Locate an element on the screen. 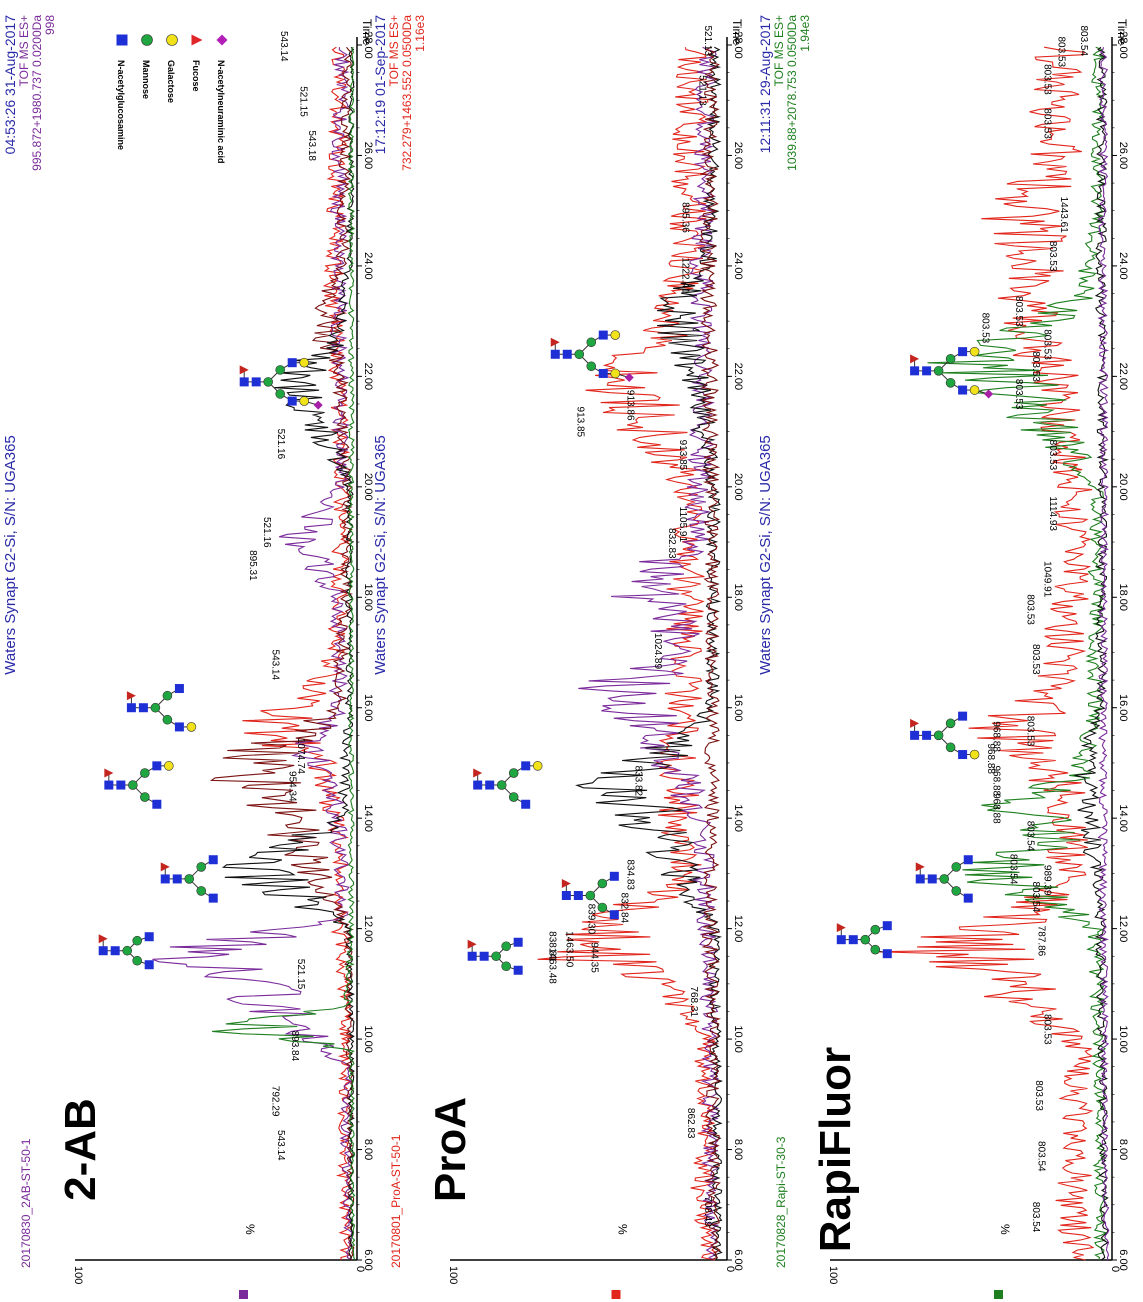  peak-label: 954.34 is located at coordinates (291, 786).